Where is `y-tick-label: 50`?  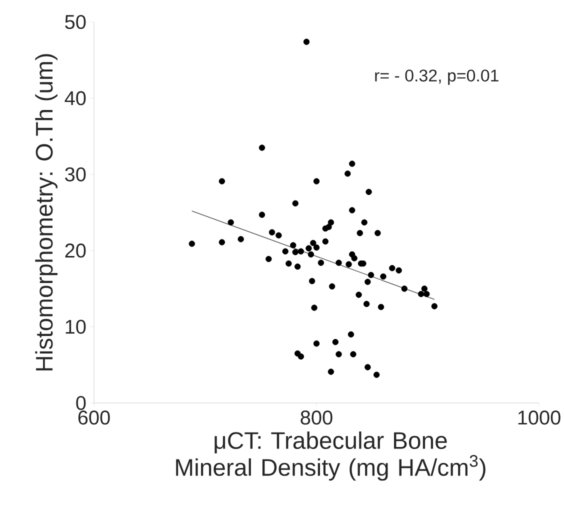
y-tick-label: 50 is located at coordinates (75, 22).